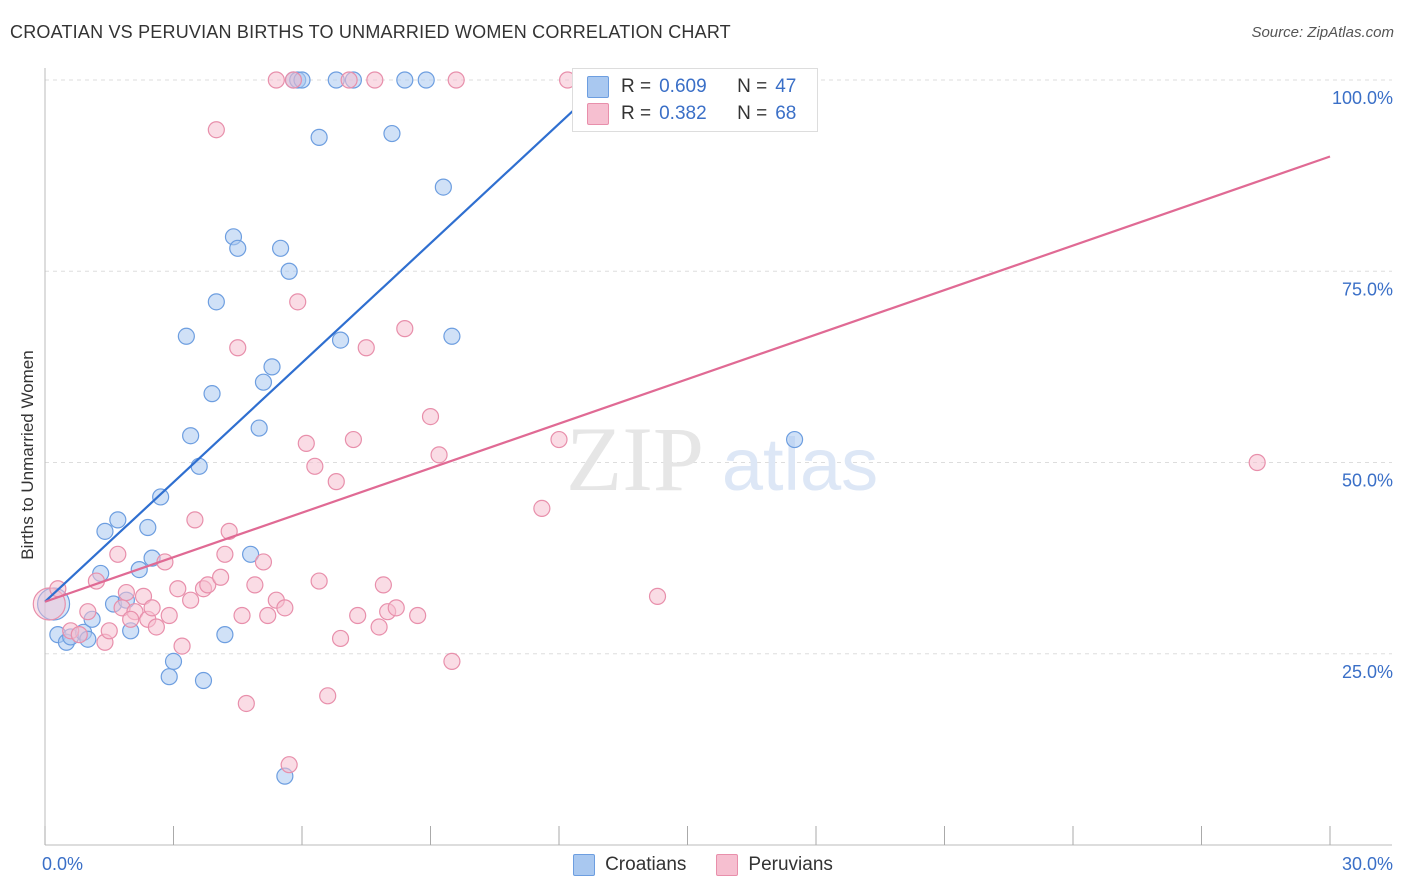 The image size is (1406, 892). Describe the element at coordinates (27, 455) in the screenshot. I see `y-axis-title: Births to Unmarried Women` at that location.